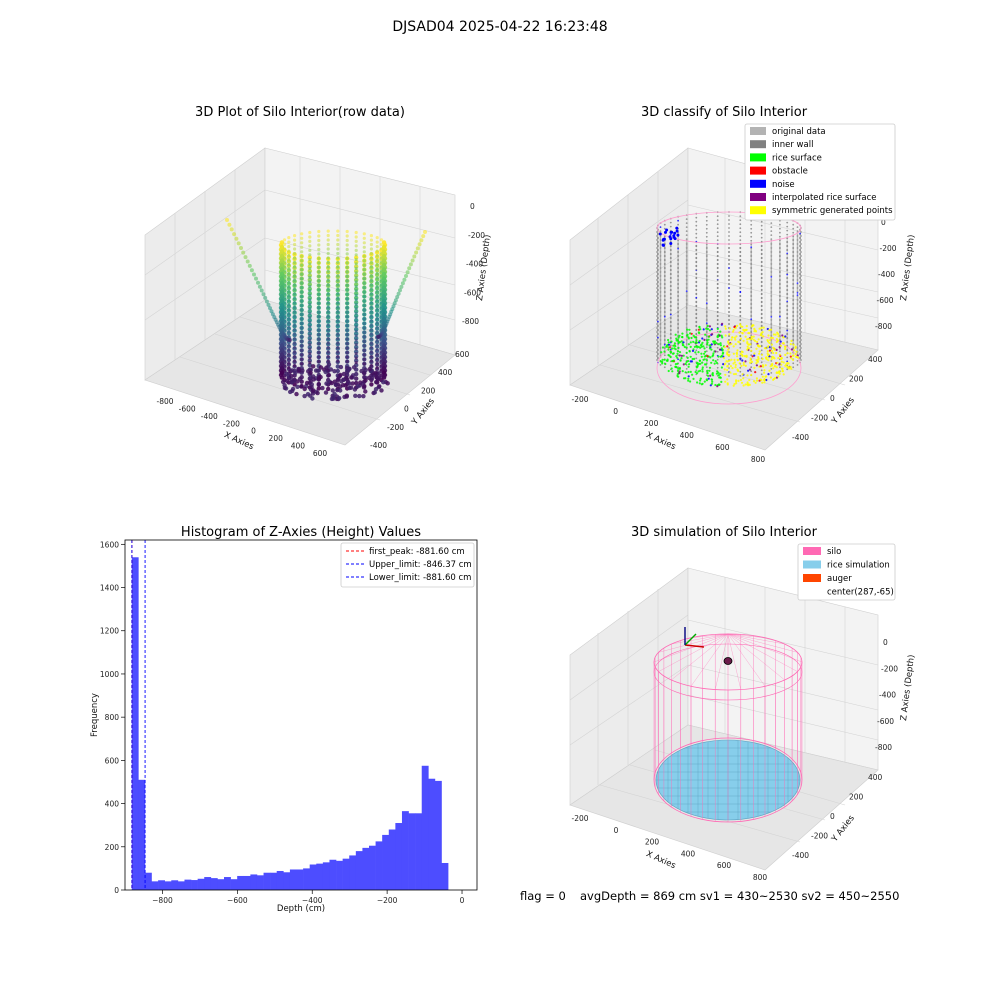 The image size is (1000, 1000). I want to click on histogram-y-ticks: 0 200 400 600 800 1000 1200 1400 1600, so click(112, 717).